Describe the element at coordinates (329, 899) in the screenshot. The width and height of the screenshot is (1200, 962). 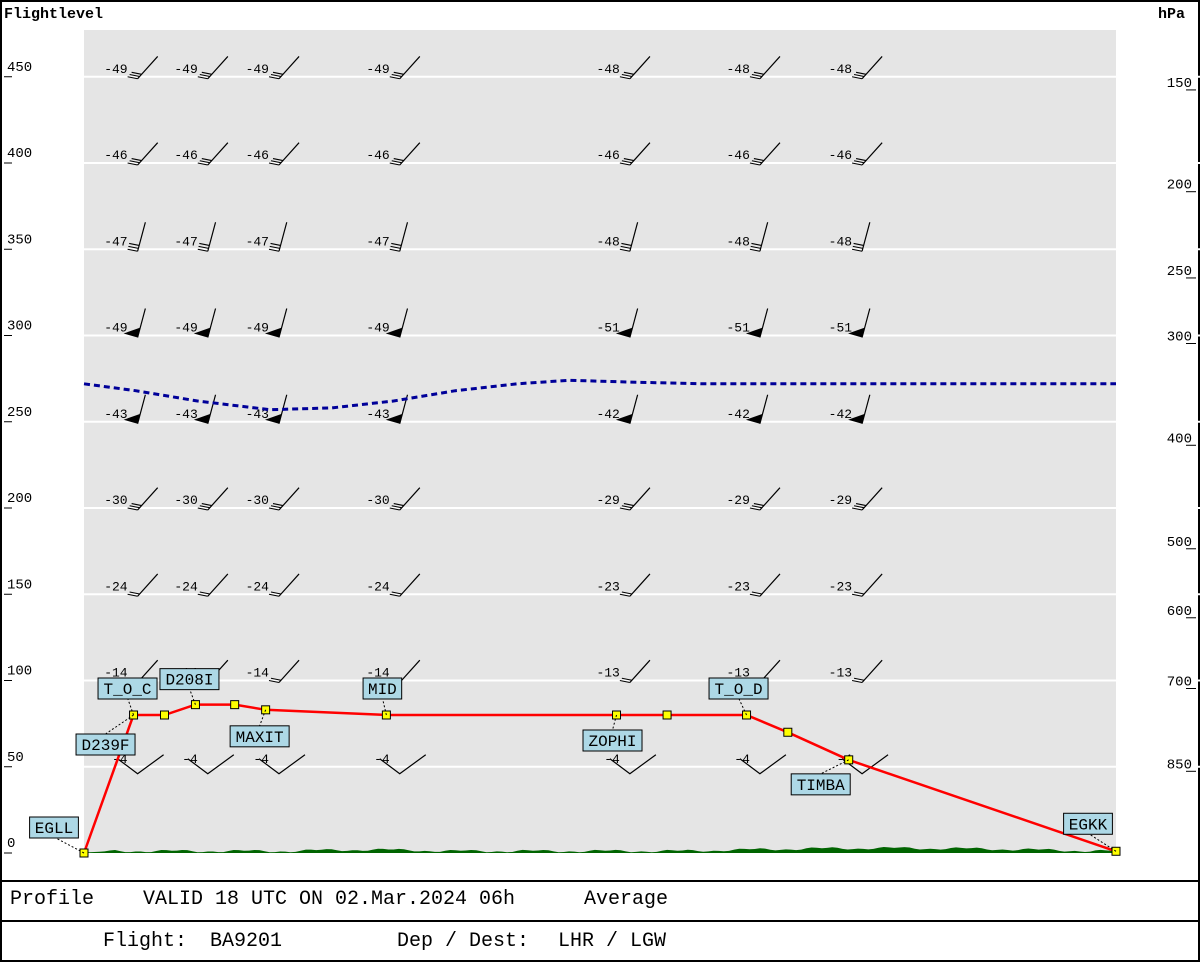
I see `valid-text: VALID 18 UTC ON 02.Mar.2024 06h` at that location.